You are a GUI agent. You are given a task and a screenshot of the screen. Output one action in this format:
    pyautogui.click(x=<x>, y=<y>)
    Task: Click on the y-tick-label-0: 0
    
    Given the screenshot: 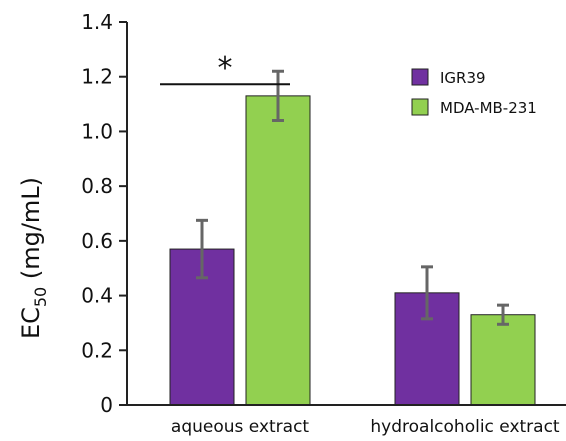 What is the action you would take?
    pyautogui.click(x=106, y=405)
    